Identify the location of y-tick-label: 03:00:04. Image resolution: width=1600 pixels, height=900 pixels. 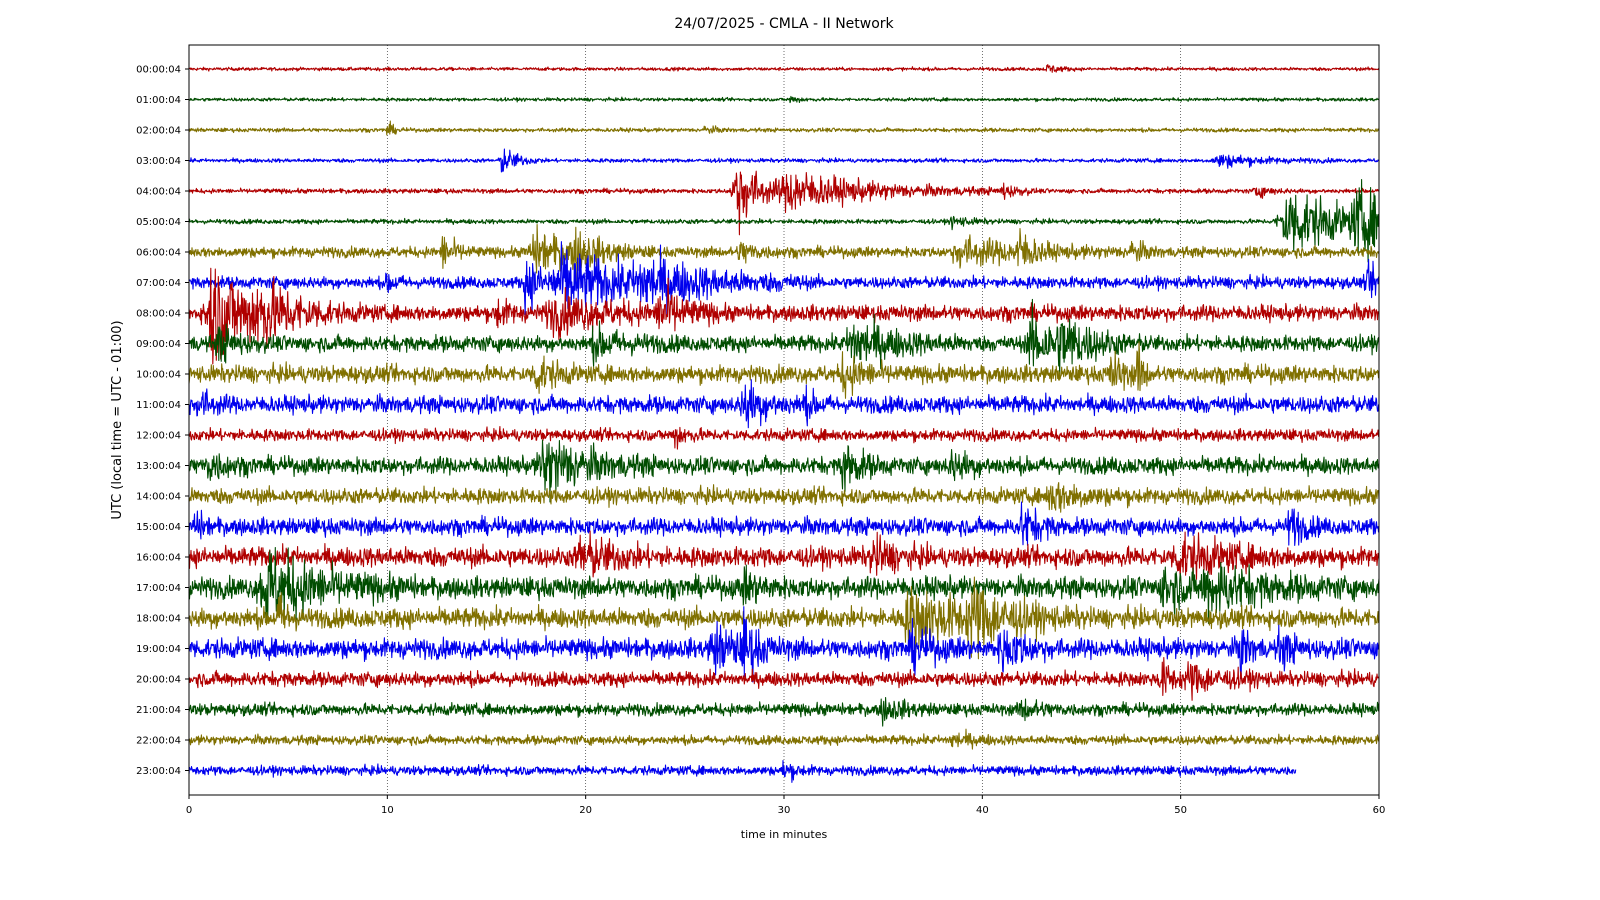
(158, 161).